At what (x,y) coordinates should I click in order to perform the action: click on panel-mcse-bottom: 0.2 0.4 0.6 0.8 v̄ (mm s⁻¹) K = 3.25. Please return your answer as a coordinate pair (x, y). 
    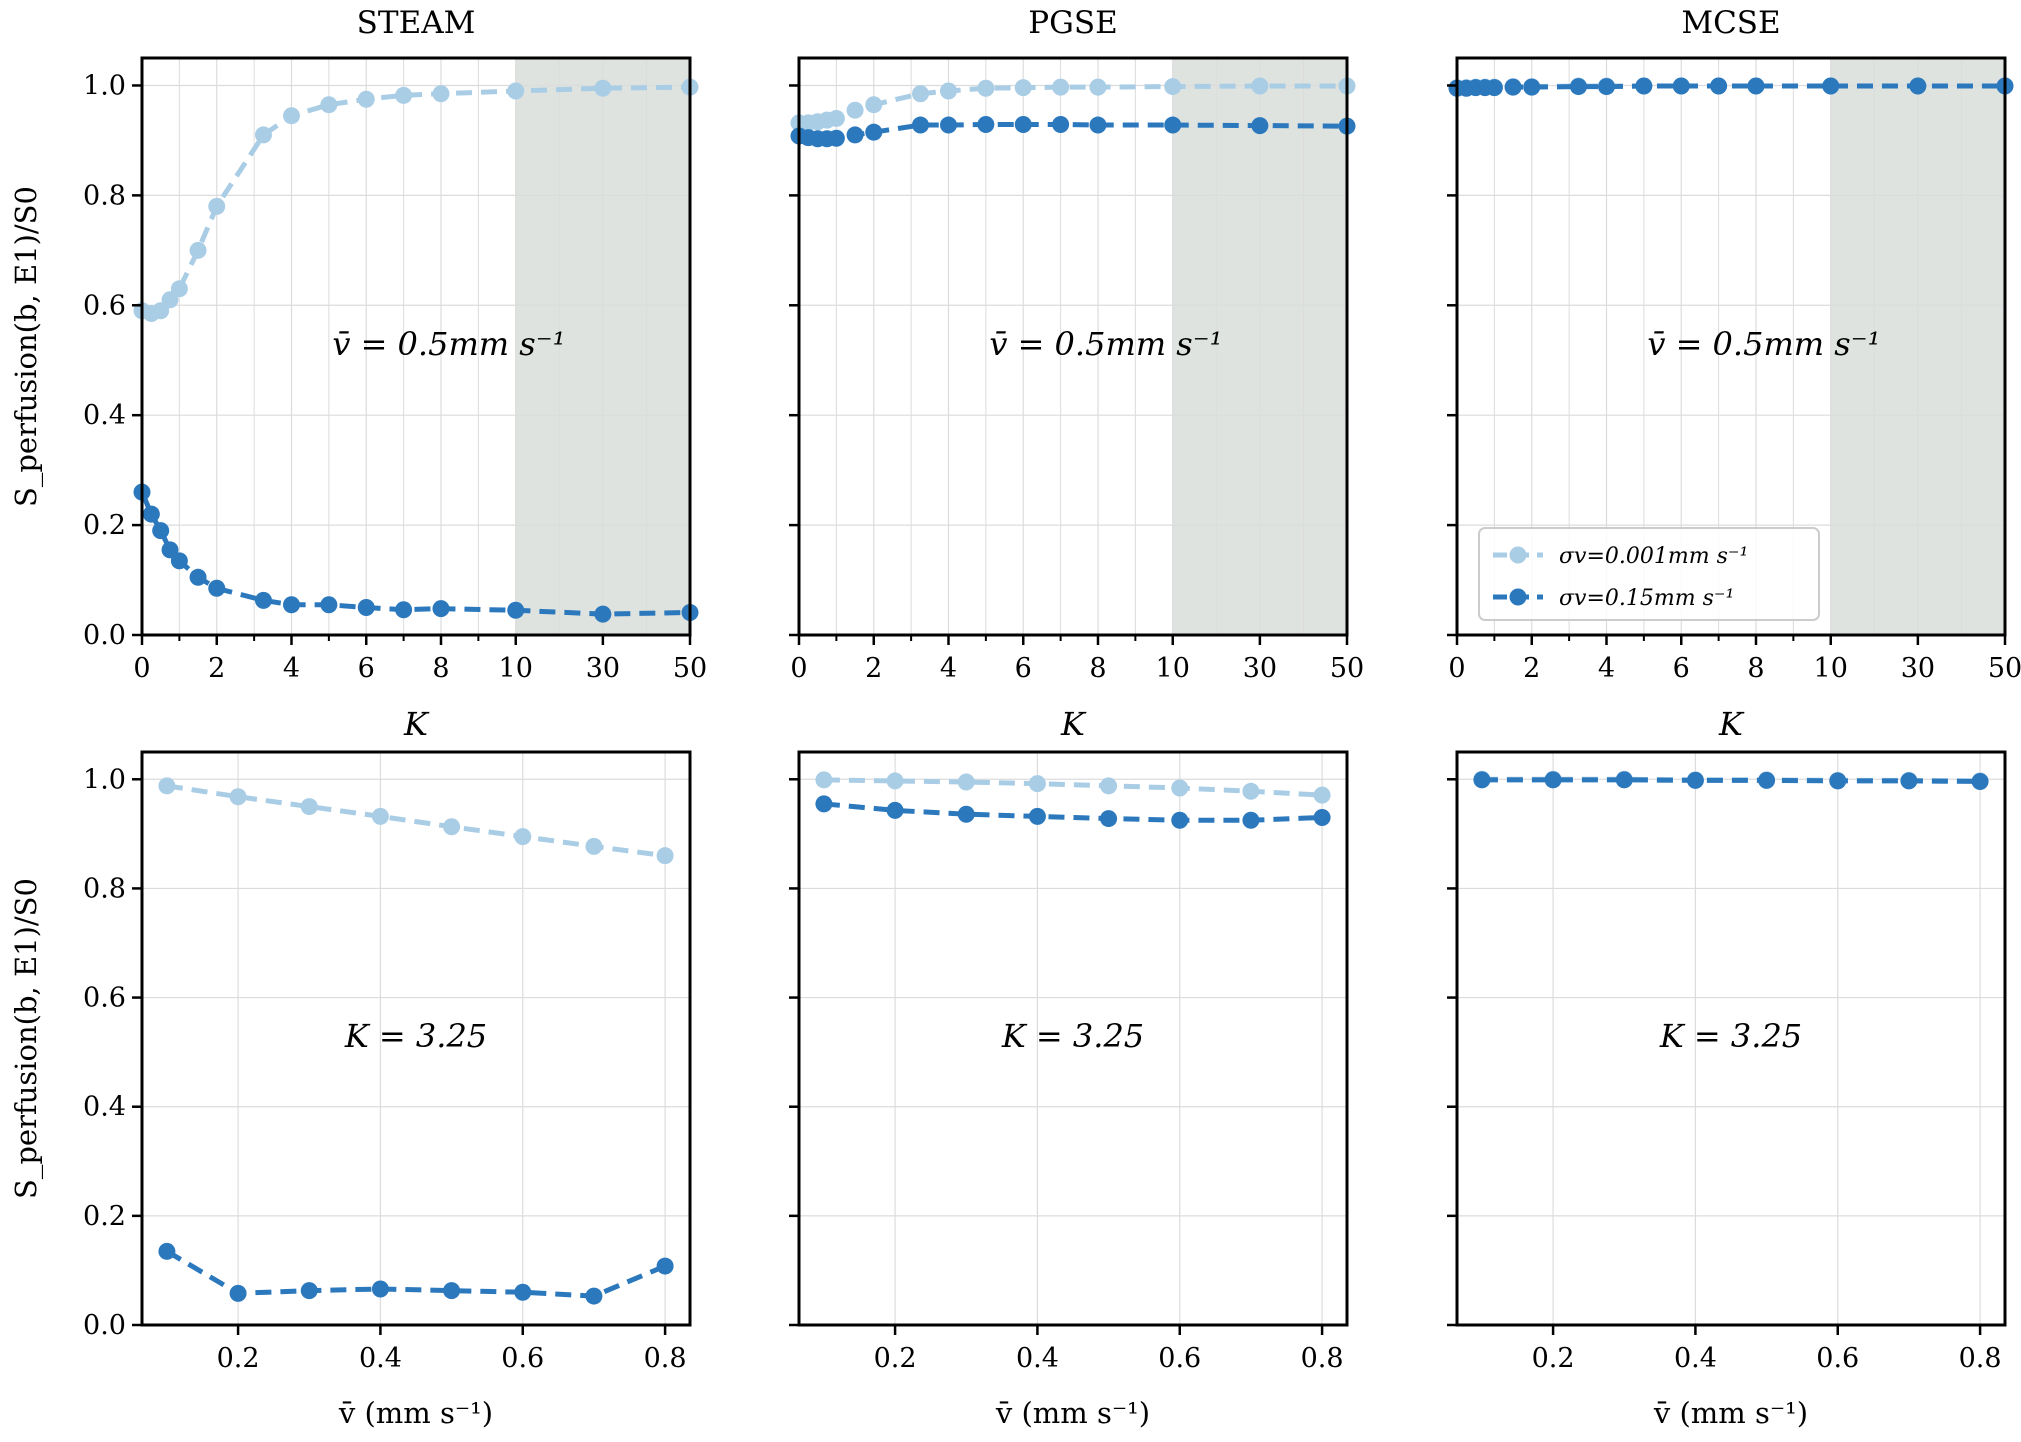
    Looking at the image, I should click on (1727, 1090).